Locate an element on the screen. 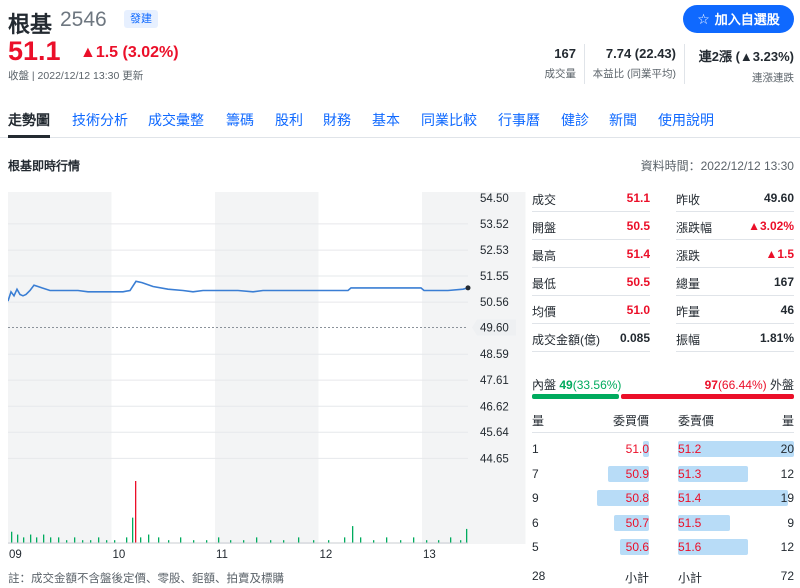  quote-value: 51.0 is located at coordinates (638, 310).